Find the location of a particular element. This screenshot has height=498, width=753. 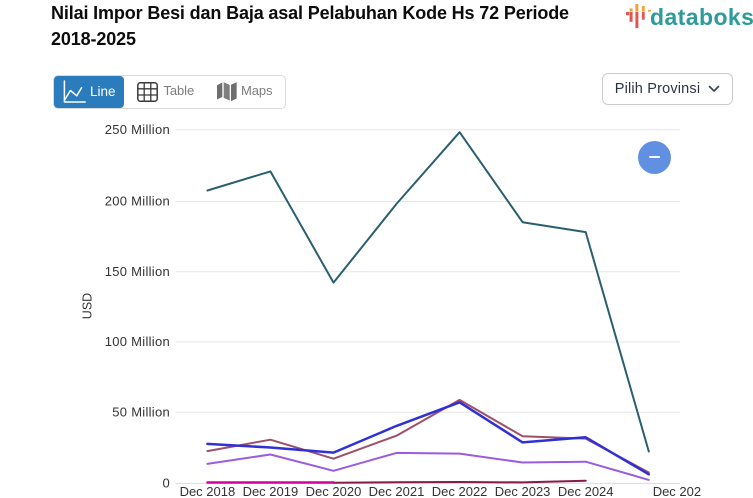

svg-text: Dec 2023 is located at coordinates (523, 491).